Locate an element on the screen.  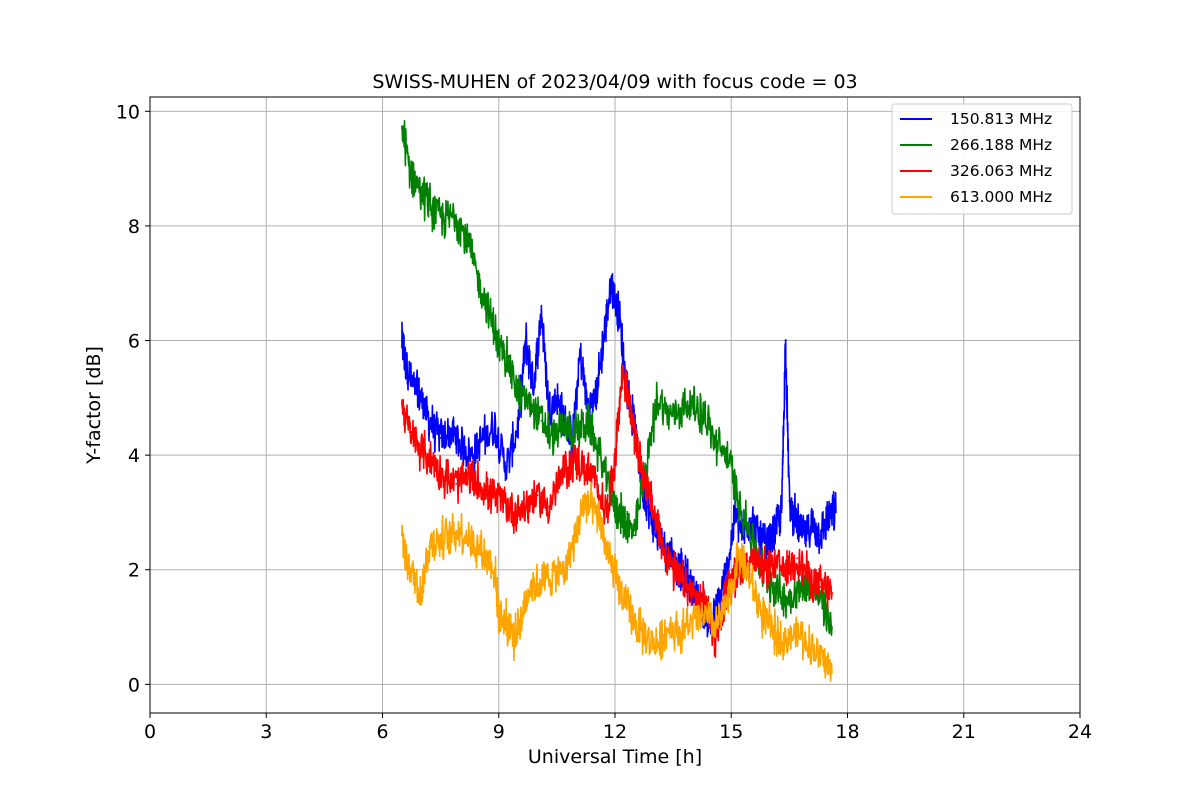
x-tick-label: 24 is located at coordinates (1080, 732).